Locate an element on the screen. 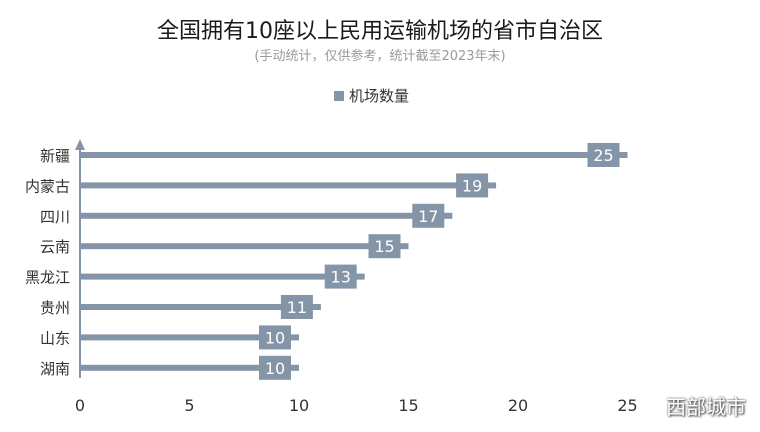 The height and width of the screenshot is (432, 760). bar-group: 内蒙古 19 is located at coordinates (261, 185).